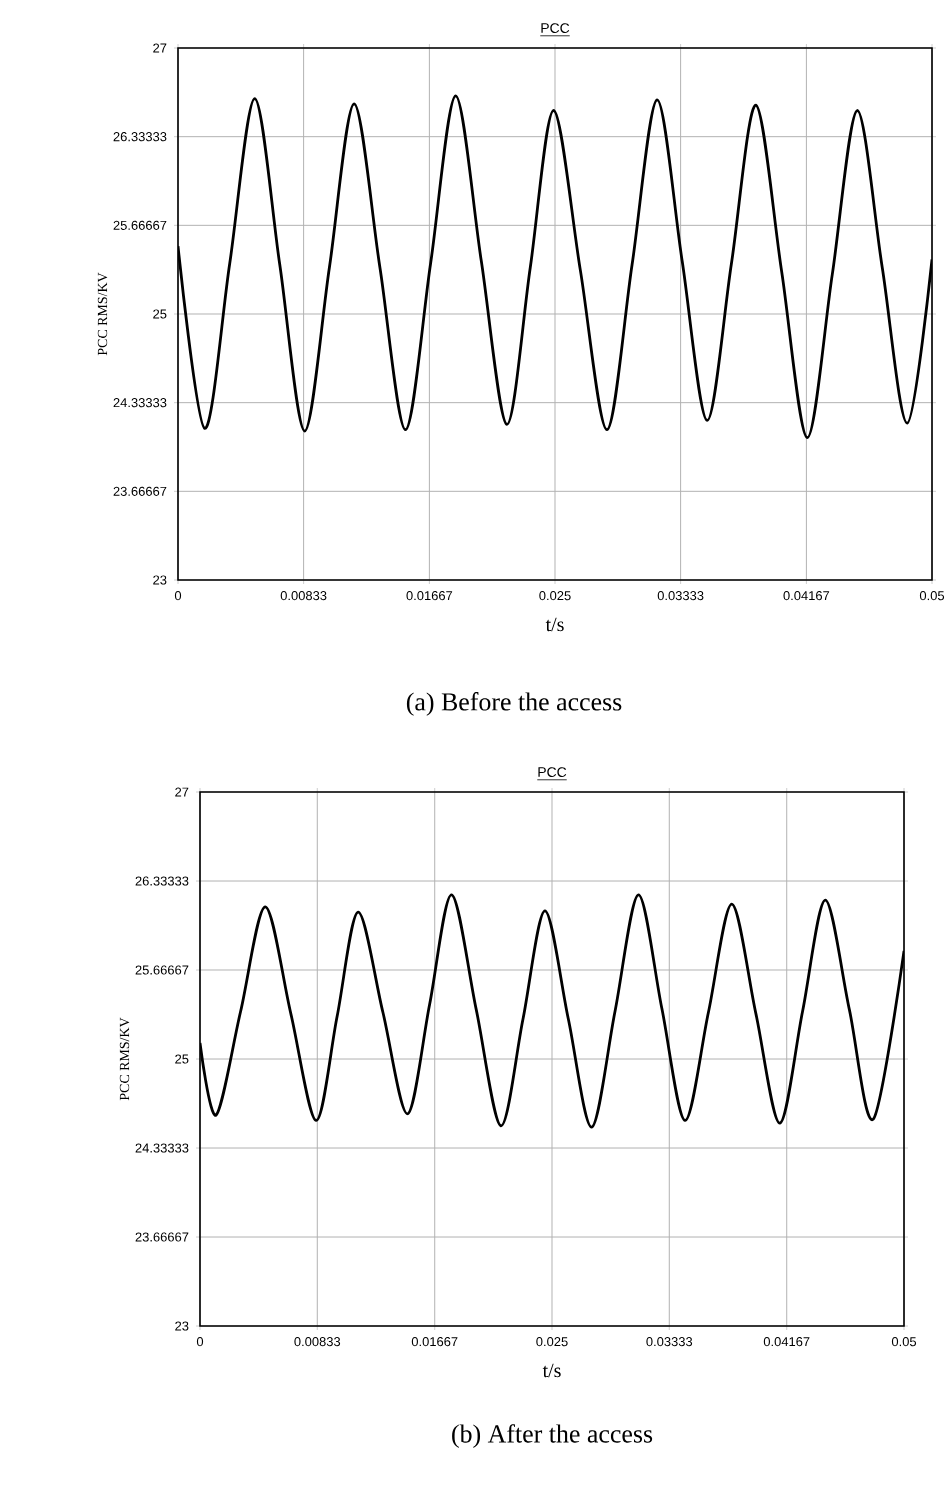 The image size is (950, 1490). What do you see at coordinates (552, 1436) in the screenshot?
I see `text: (b) After the access` at bounding box center [552, 1436].